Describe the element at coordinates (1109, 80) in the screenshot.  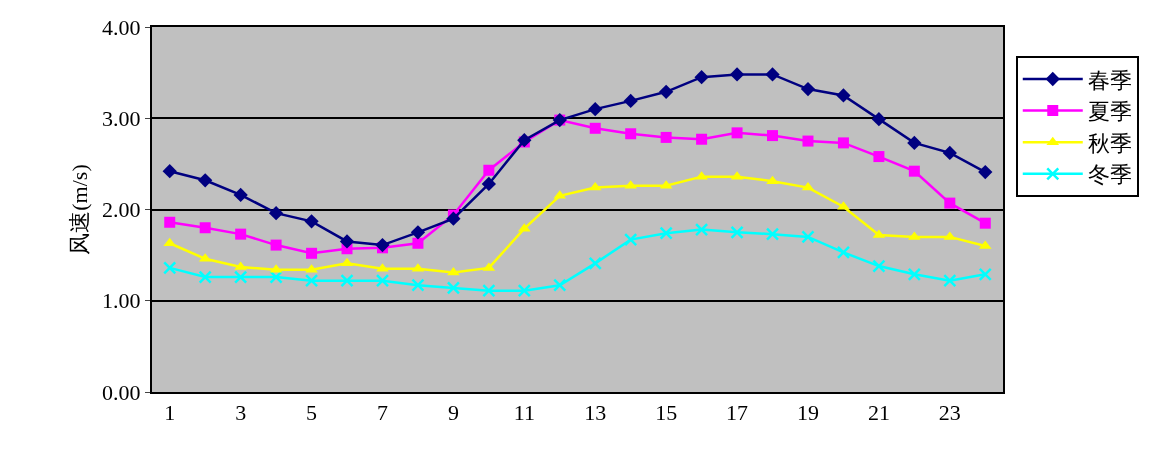
I see `legend-label: 春季` at that location.